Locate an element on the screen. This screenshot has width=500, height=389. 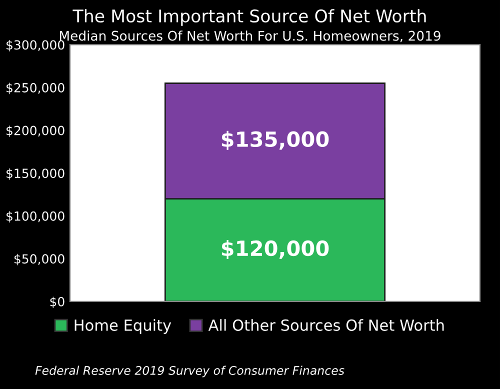
legend-label: Home Equity is located at coordinates (123, 326).